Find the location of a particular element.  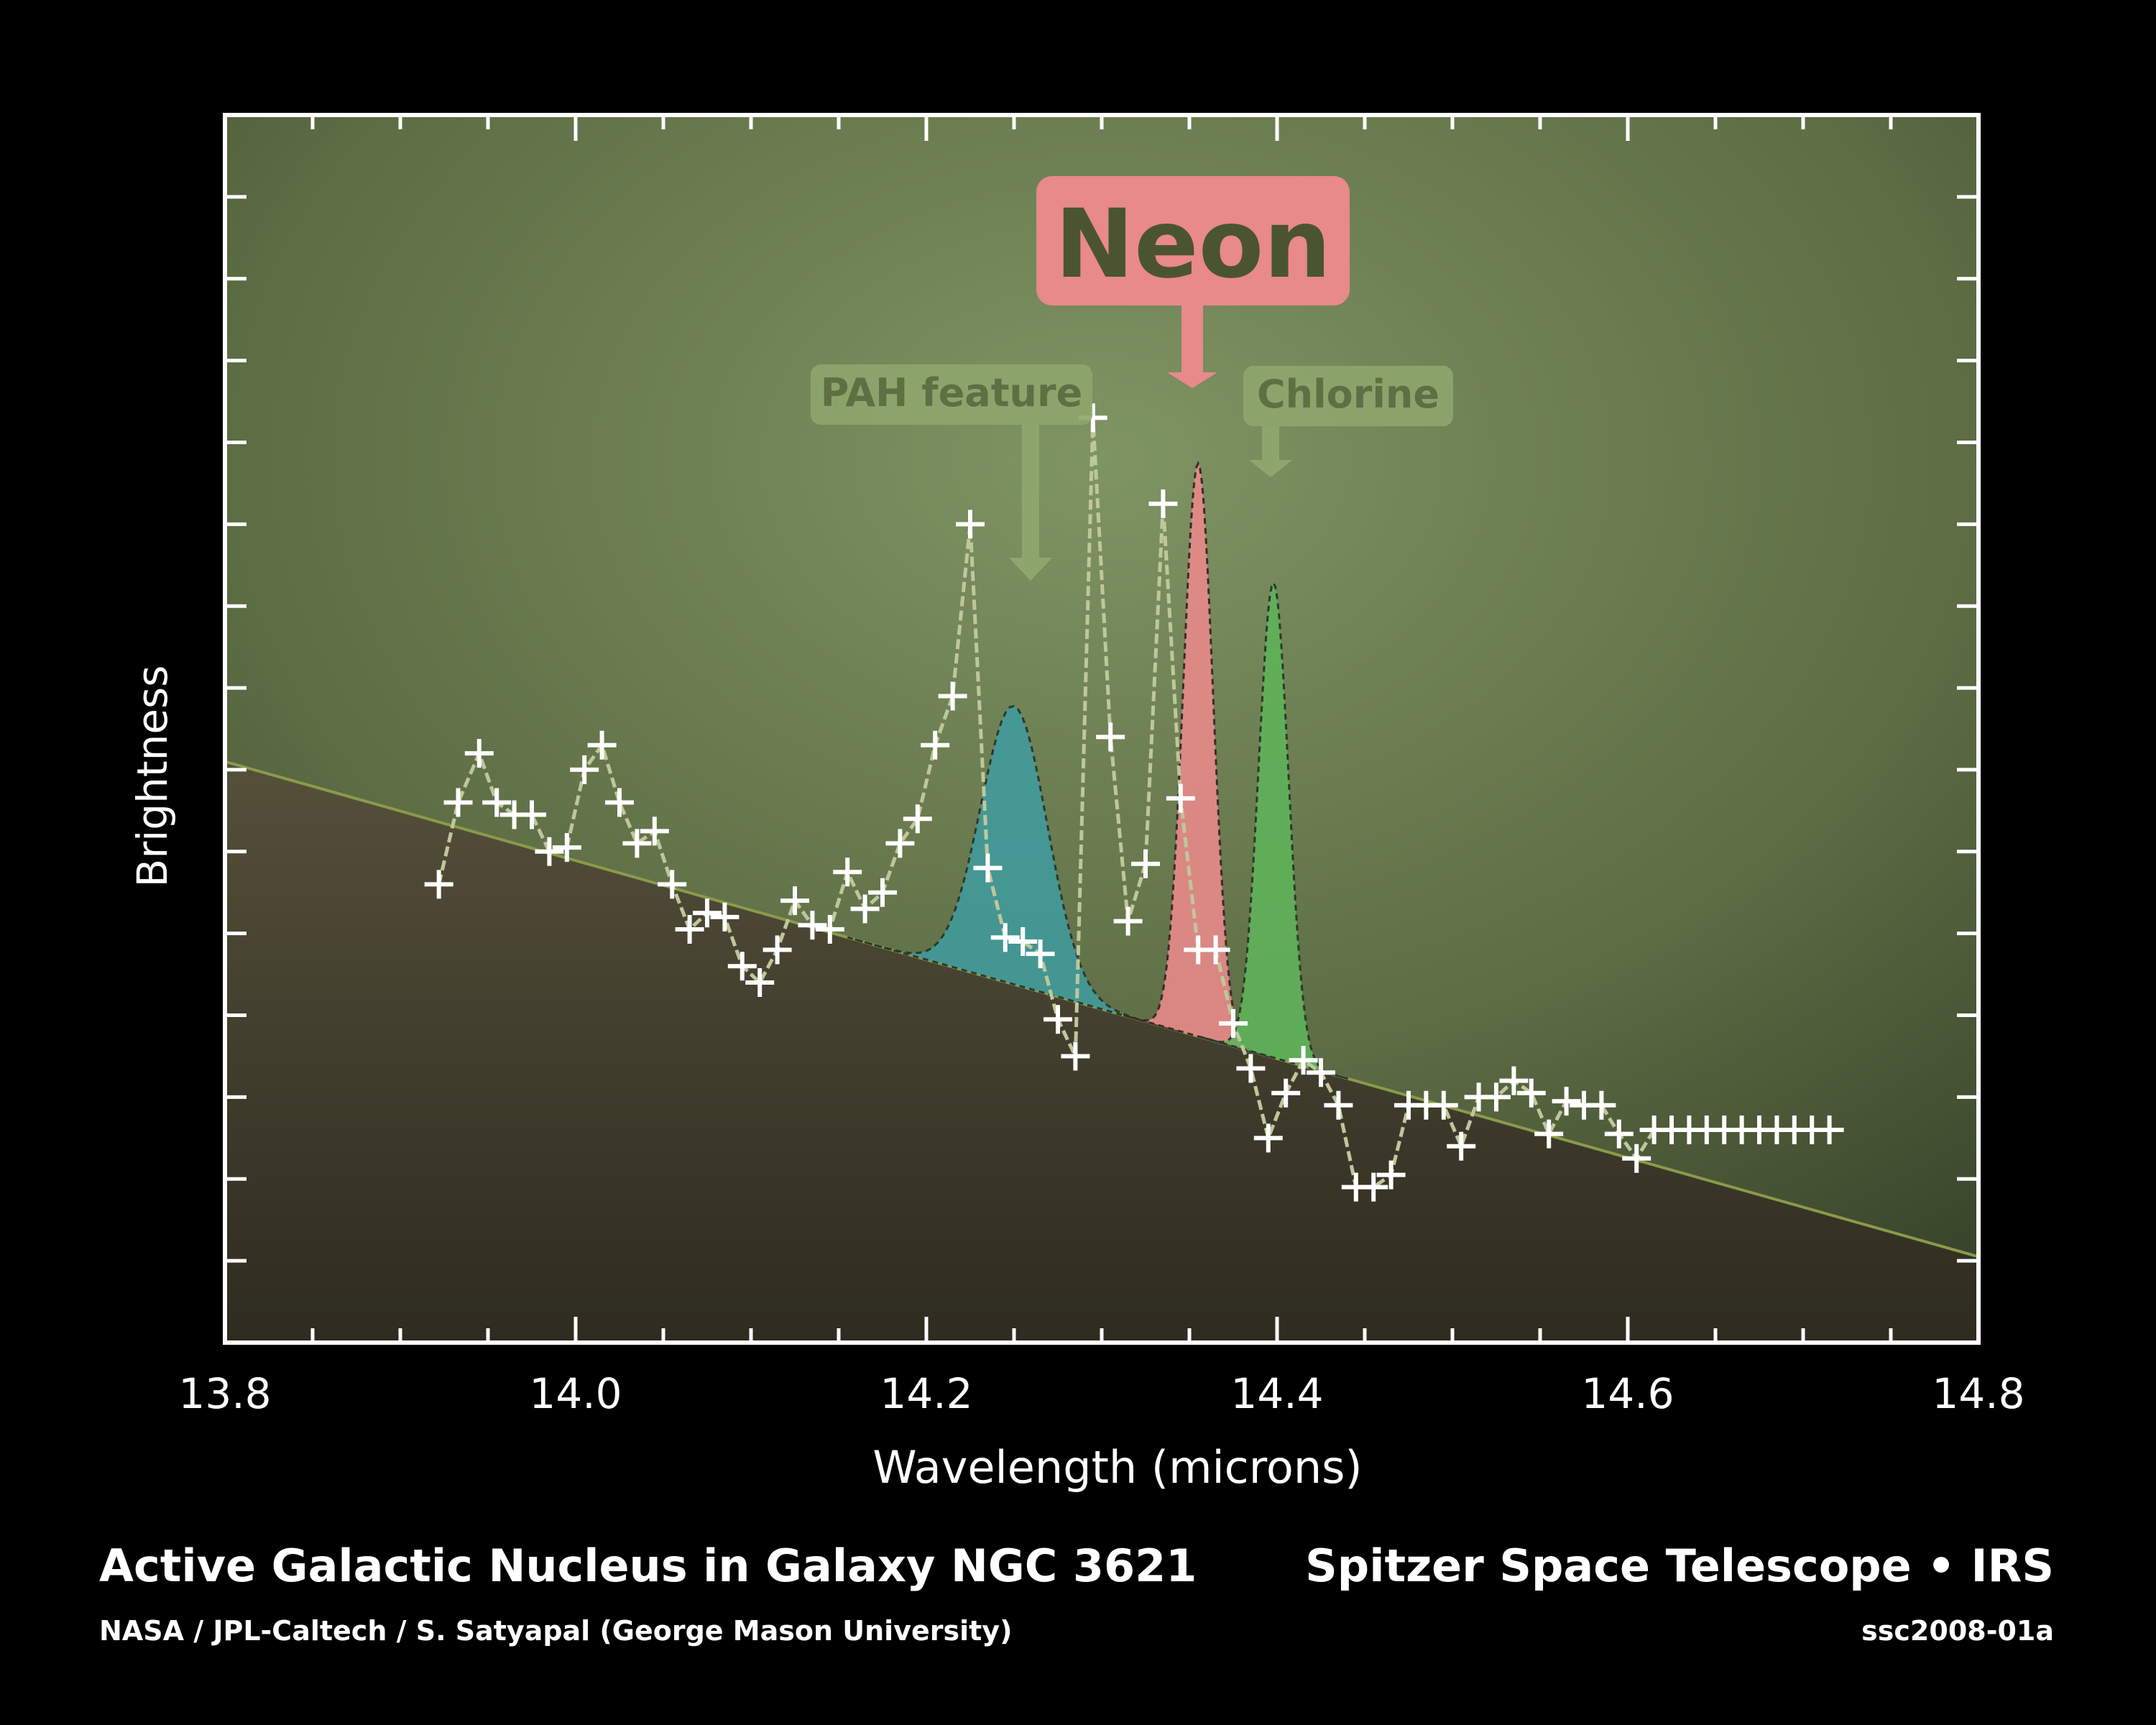

chlorine-callout: Chlorine is located at coordinates (1348, 421).